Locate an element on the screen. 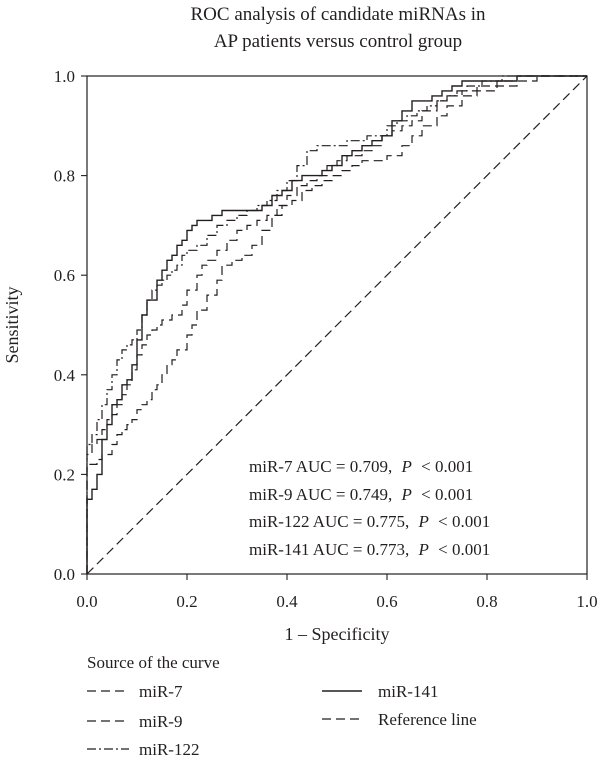 This screenshot has width=600, height=764. x-tick-label: 0.2 is located at coordinates (186, 601).